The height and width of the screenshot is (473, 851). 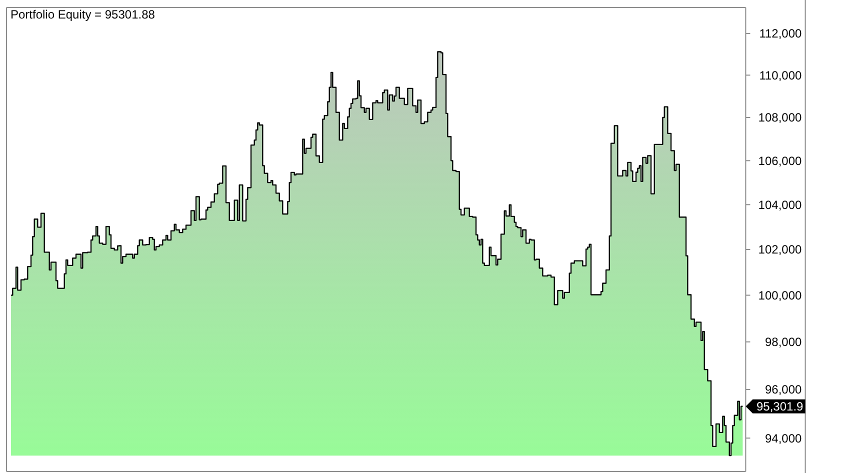 I want to click on y-tick-label: 100,000, so click(x=780, y=295).